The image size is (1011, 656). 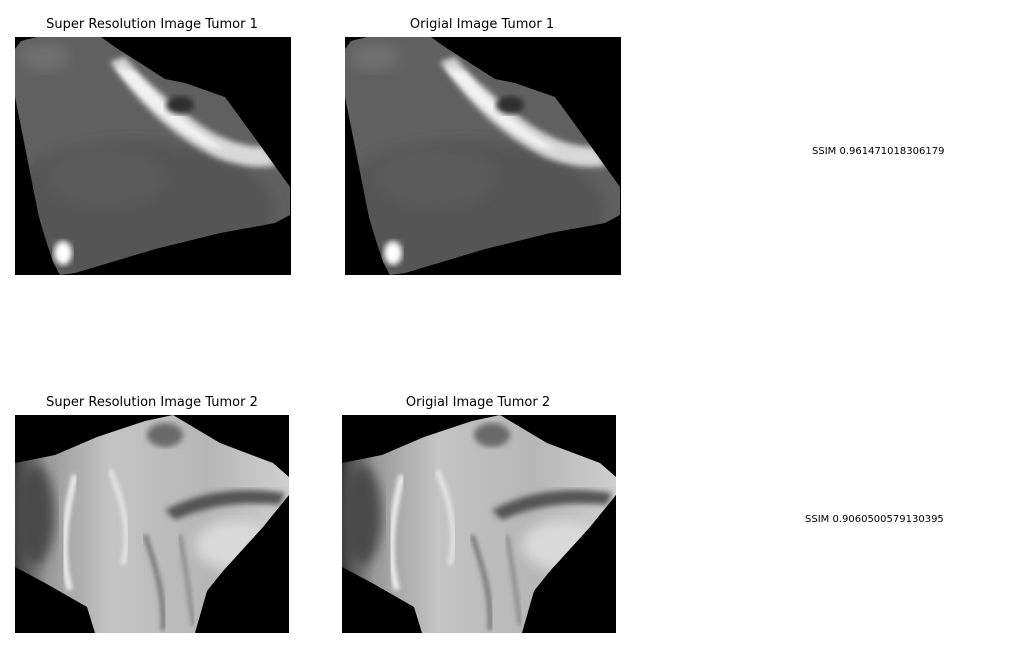 I want to click on tumor-2-sr-scan, so click(x=152, y=524).